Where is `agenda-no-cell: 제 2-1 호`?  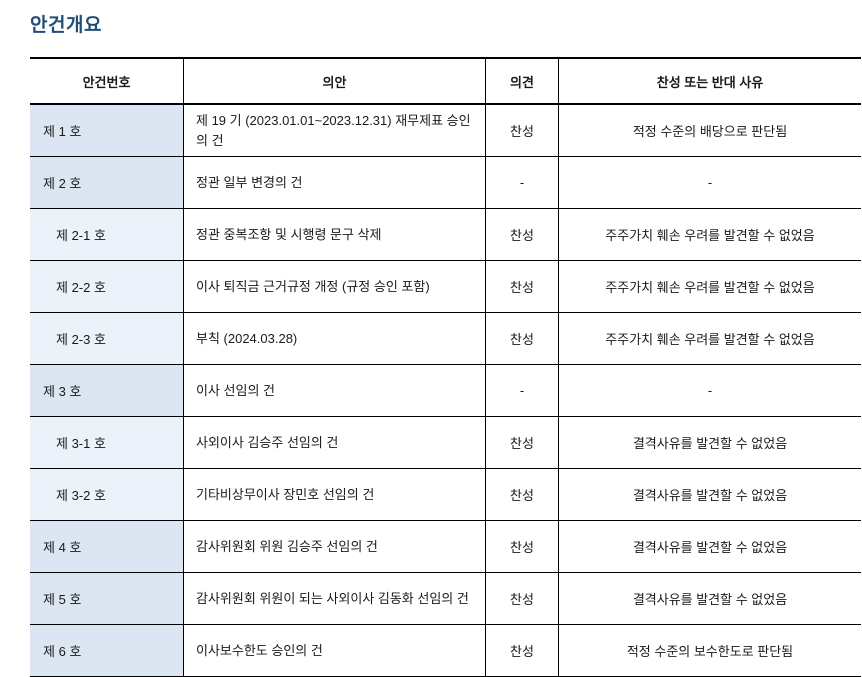 agenda-no-cell: 제 2-1 호 is located at coordinates (107, 234).